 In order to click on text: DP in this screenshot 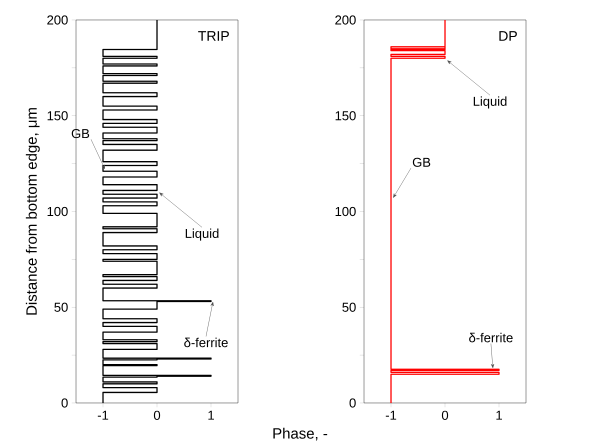, I will do `click(508, 36)`.